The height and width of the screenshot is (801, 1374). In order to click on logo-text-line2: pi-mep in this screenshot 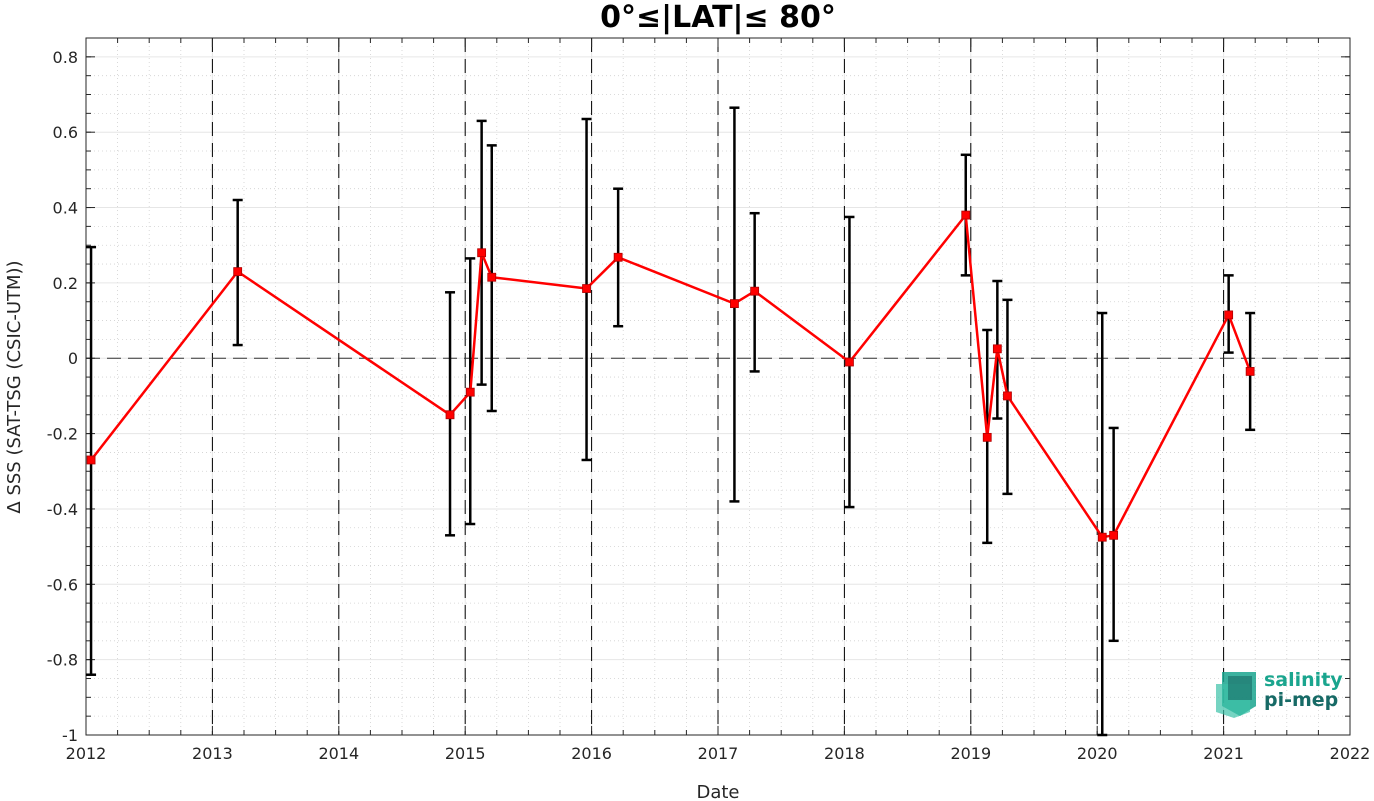, I will do `click(1301, 700)`.